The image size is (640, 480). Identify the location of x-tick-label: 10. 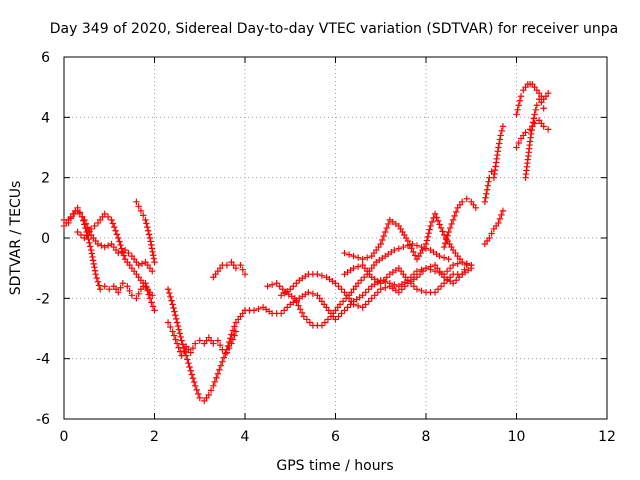
(517, 437).